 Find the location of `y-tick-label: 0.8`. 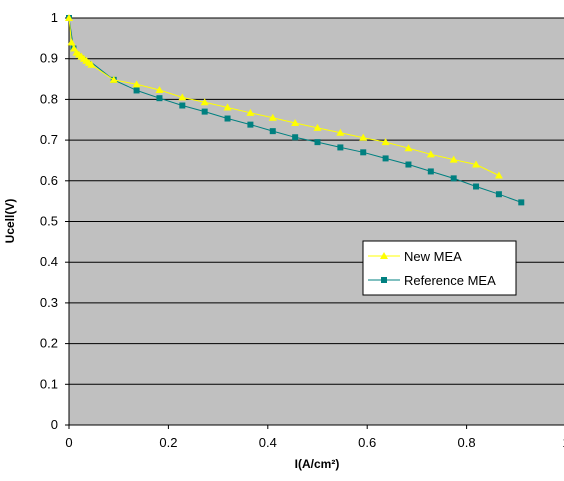

y-tick-label: 0.8 is located at coordinates (49, 98).